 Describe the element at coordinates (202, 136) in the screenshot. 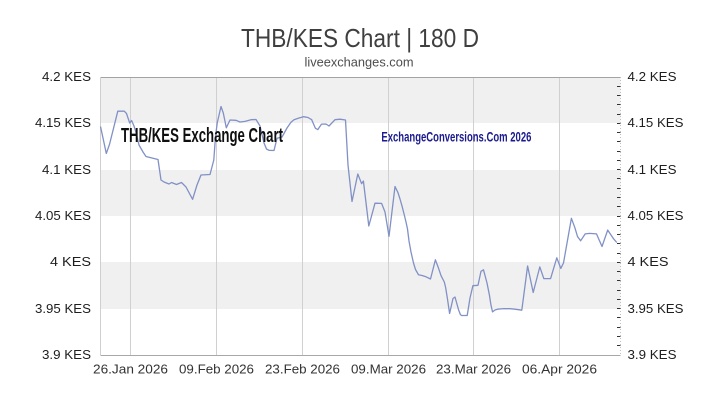

I see `svg-text: THB/KES Exchange Chart` at that location.